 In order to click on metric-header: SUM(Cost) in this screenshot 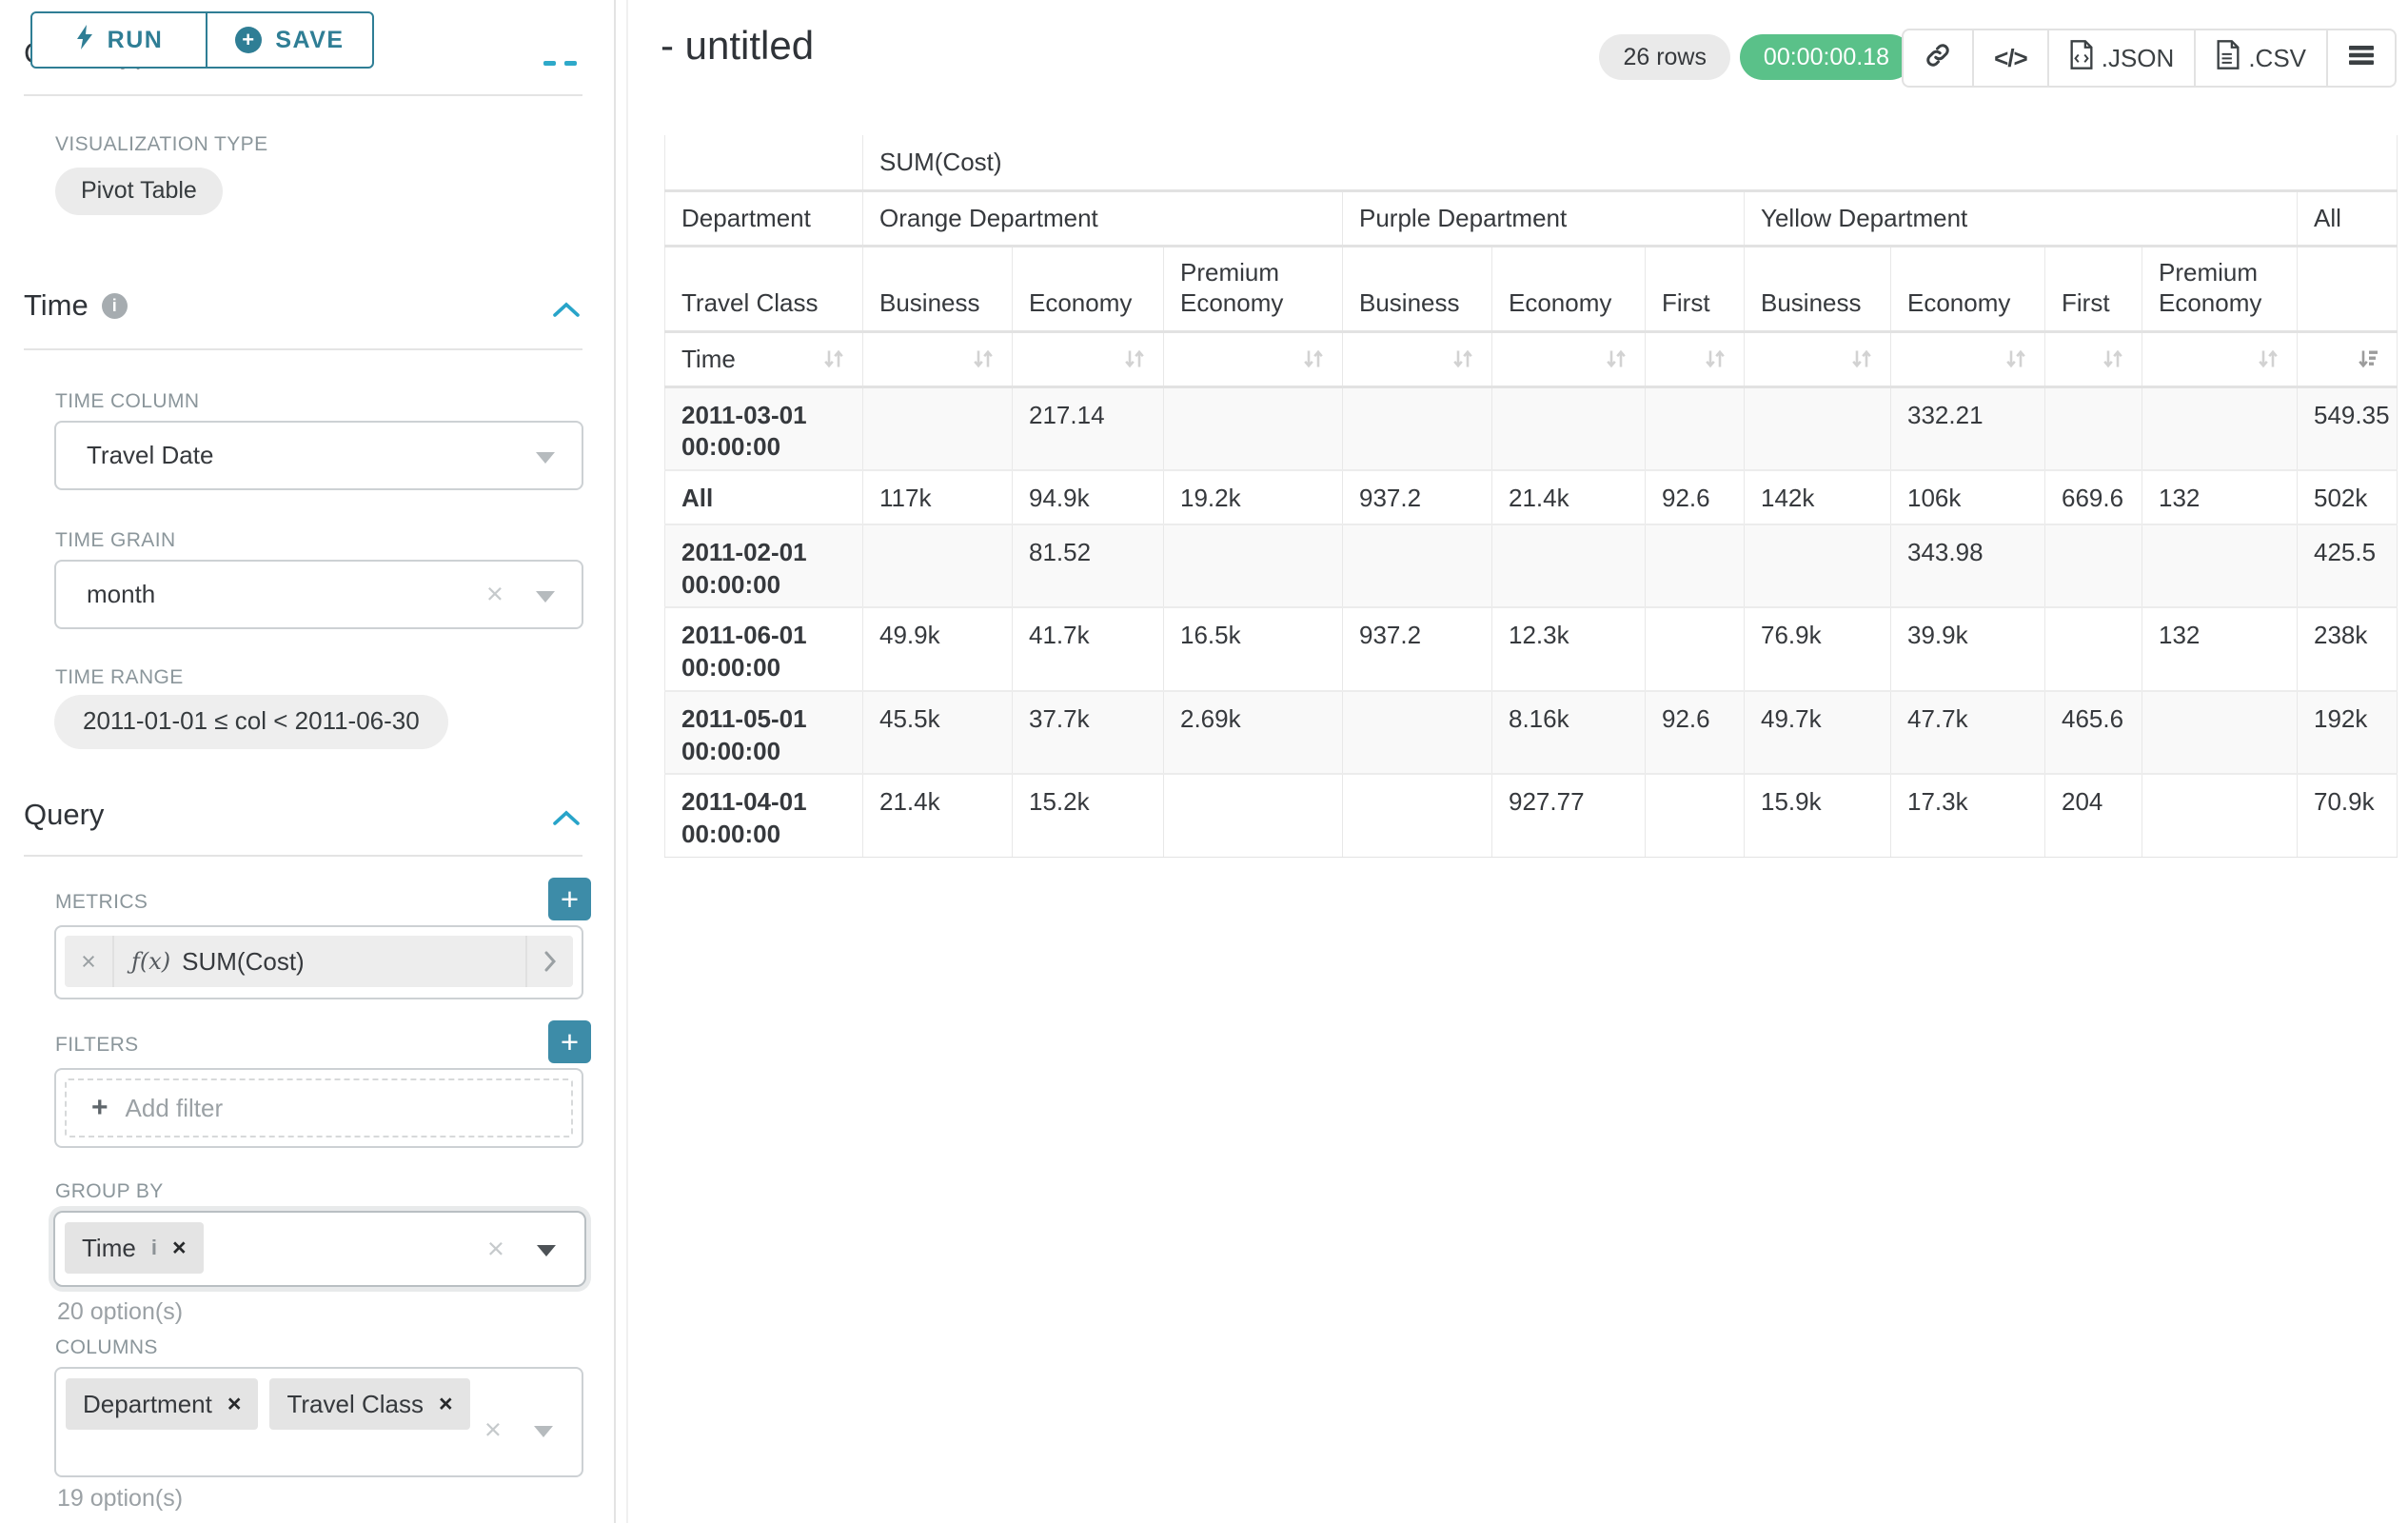, I will do `click(1629, 164)`.